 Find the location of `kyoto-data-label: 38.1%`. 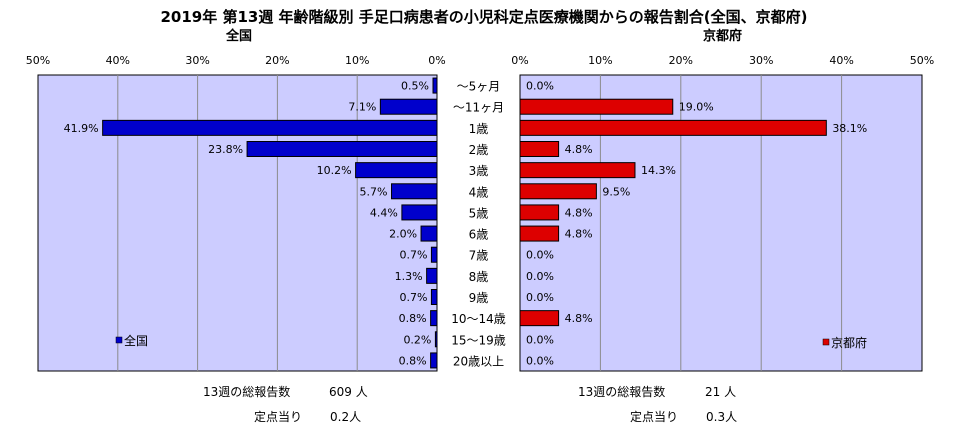

kyoto-data-label: 38.1% is located at coordinates (849, 128).